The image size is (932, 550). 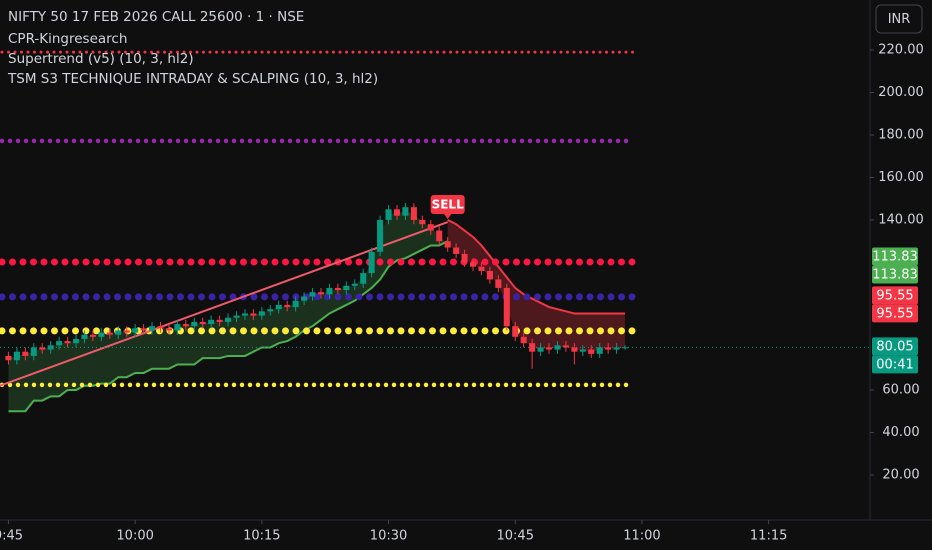 What do you see at coordinates (11, 536) in the screenshot?
I see `x-tick-label: 9:45` at bounding box center [11, 536].